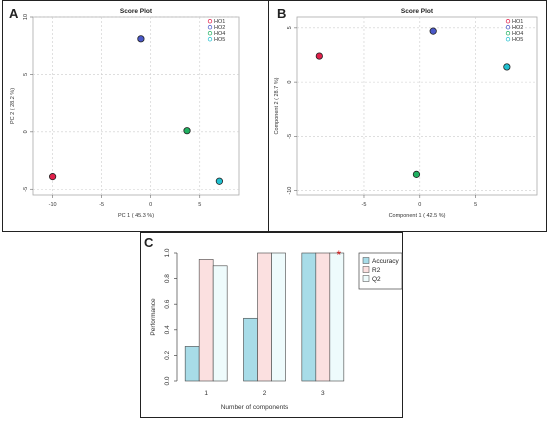  I want to click on y-axis-label: PC 2 ( 28.2 %), so click(13, 106).